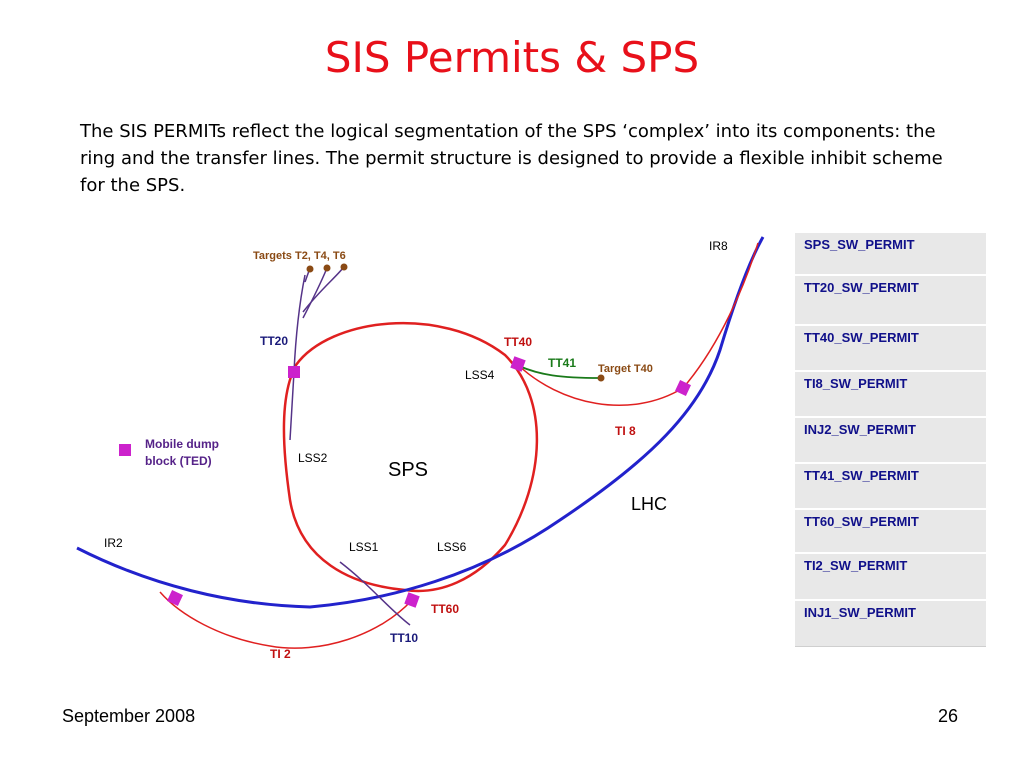  Describe the element at coordinates (601, 378) in the screenshot. I see `target-t40-dot` at that location.